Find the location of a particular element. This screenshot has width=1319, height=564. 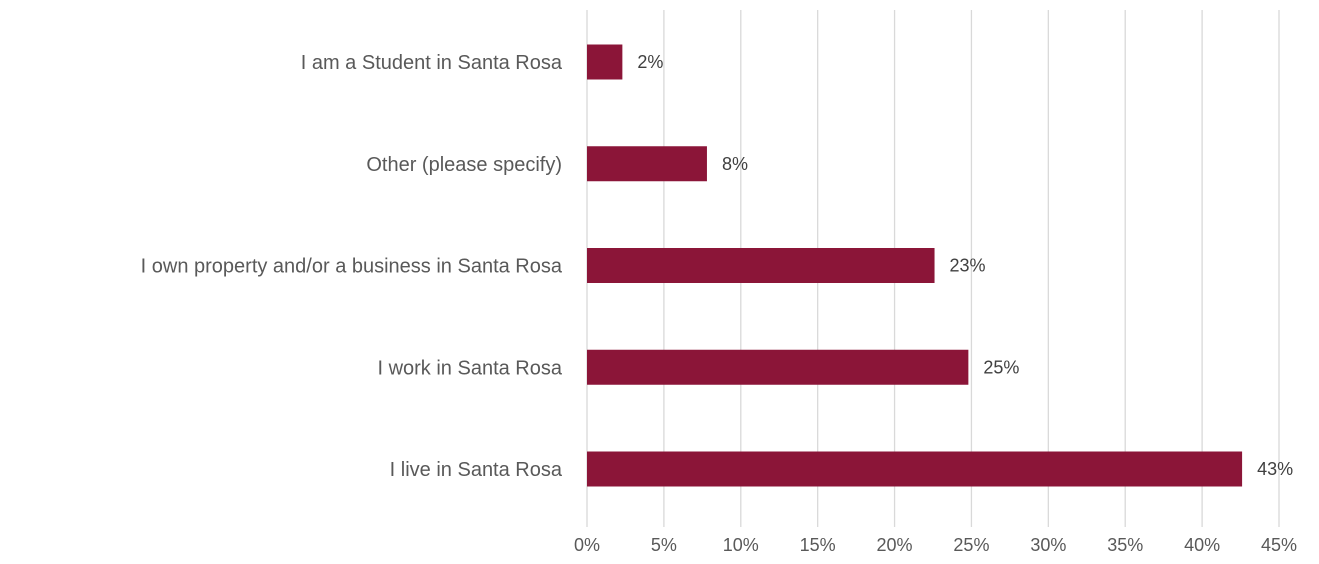

data-label: 8% is located at coordinates (735, 164).